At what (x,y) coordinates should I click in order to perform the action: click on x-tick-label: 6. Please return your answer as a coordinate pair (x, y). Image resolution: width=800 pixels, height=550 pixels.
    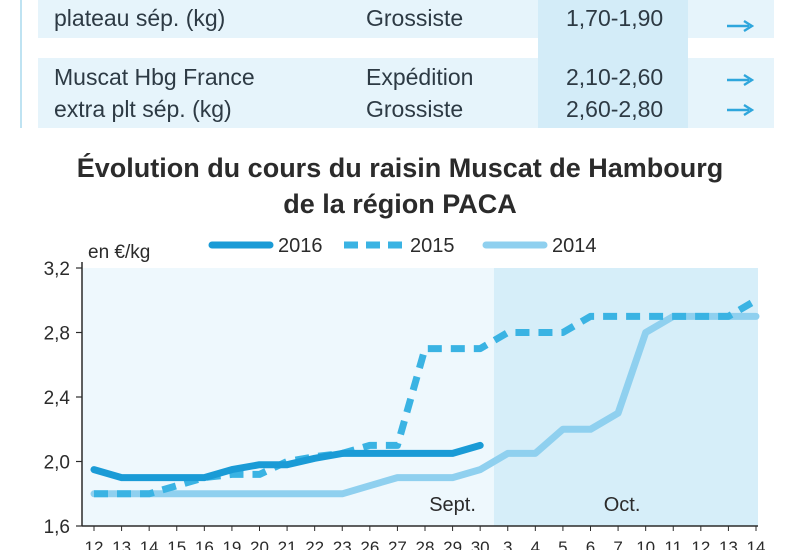
    Looking at the image, I should click on (590, 544).